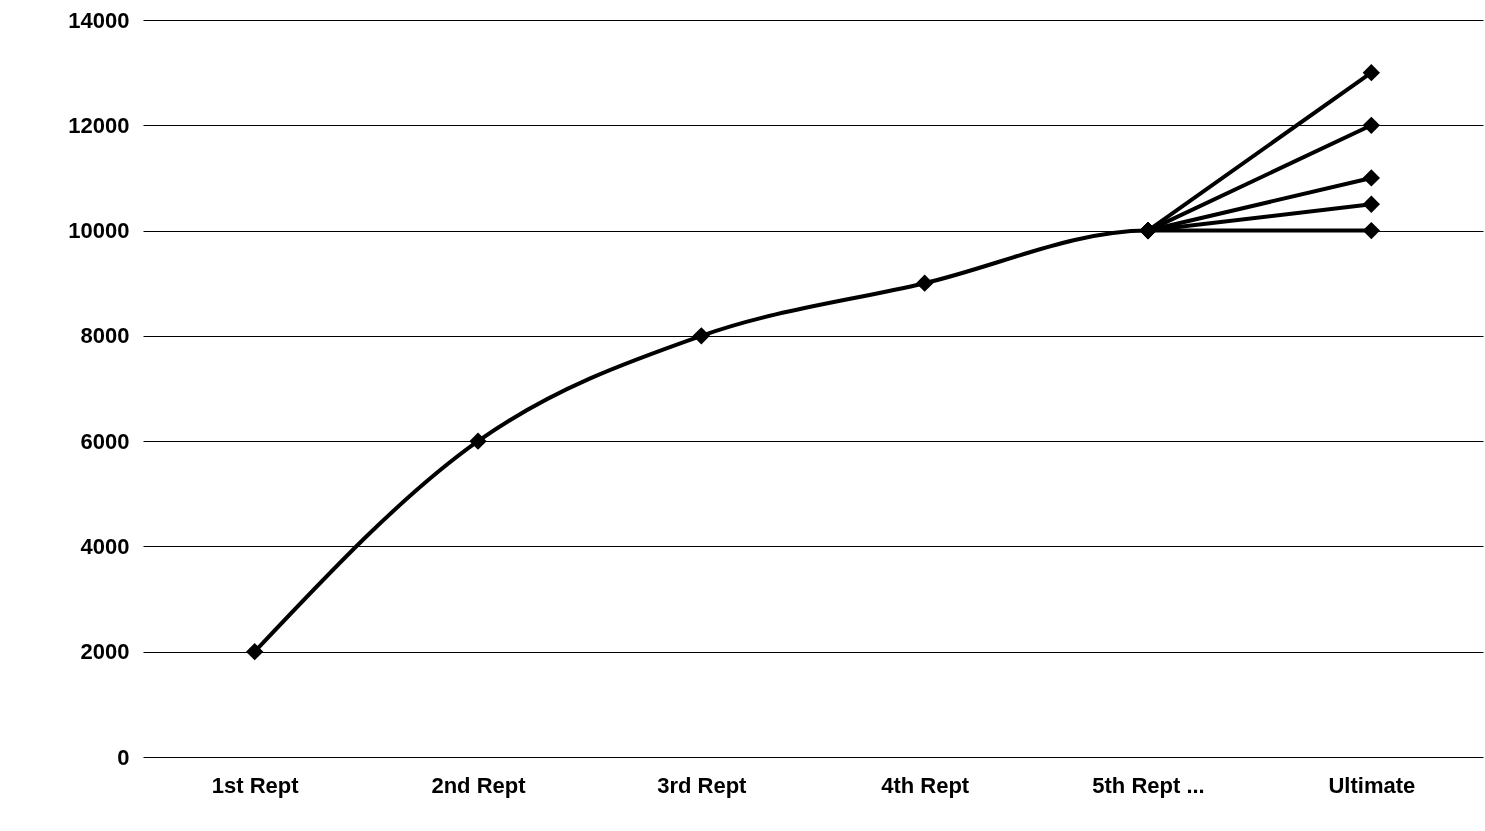 The height and width of the screenshot is (831, 1485). I want to click on x-tick-label: 4th Rept, so click(925, 785).